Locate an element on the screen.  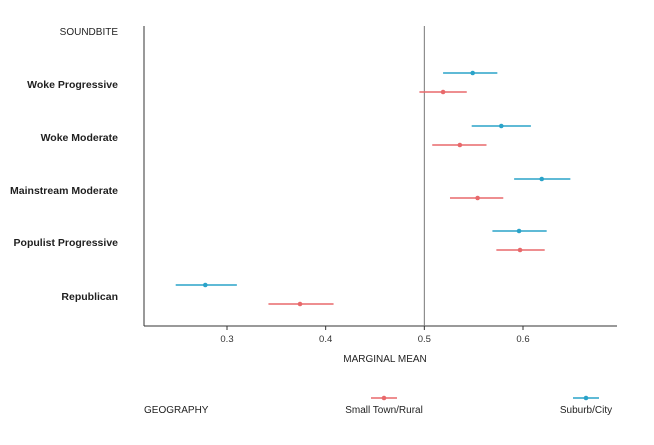
legend: GEOGRAPHY Small Town/Rural Suburb/City is located at coordinates (378, 405).